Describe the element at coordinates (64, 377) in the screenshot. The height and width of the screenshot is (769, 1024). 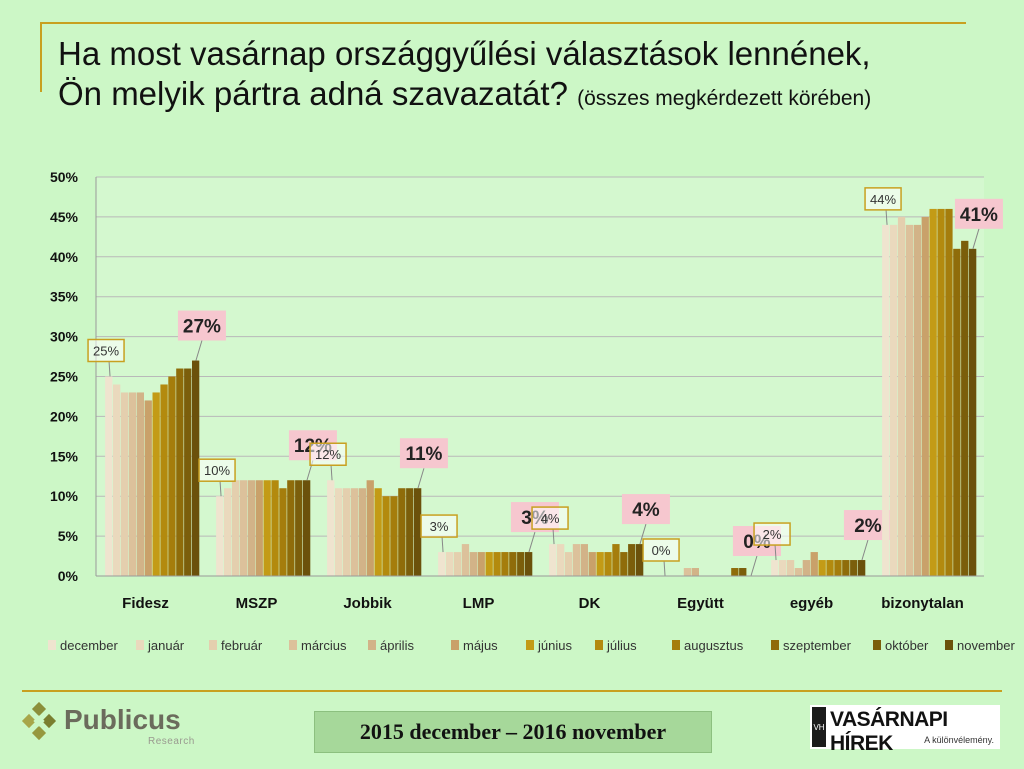
I see `y-tick-label: 25%` at that location.